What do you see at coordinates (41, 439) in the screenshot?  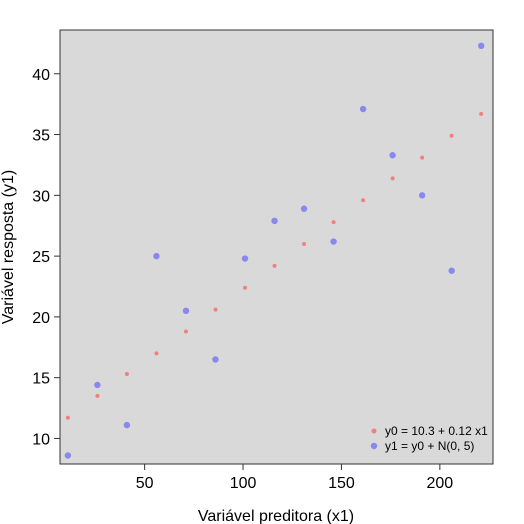 I see `y-tick-label: 10` at bounding box center [41, 439].